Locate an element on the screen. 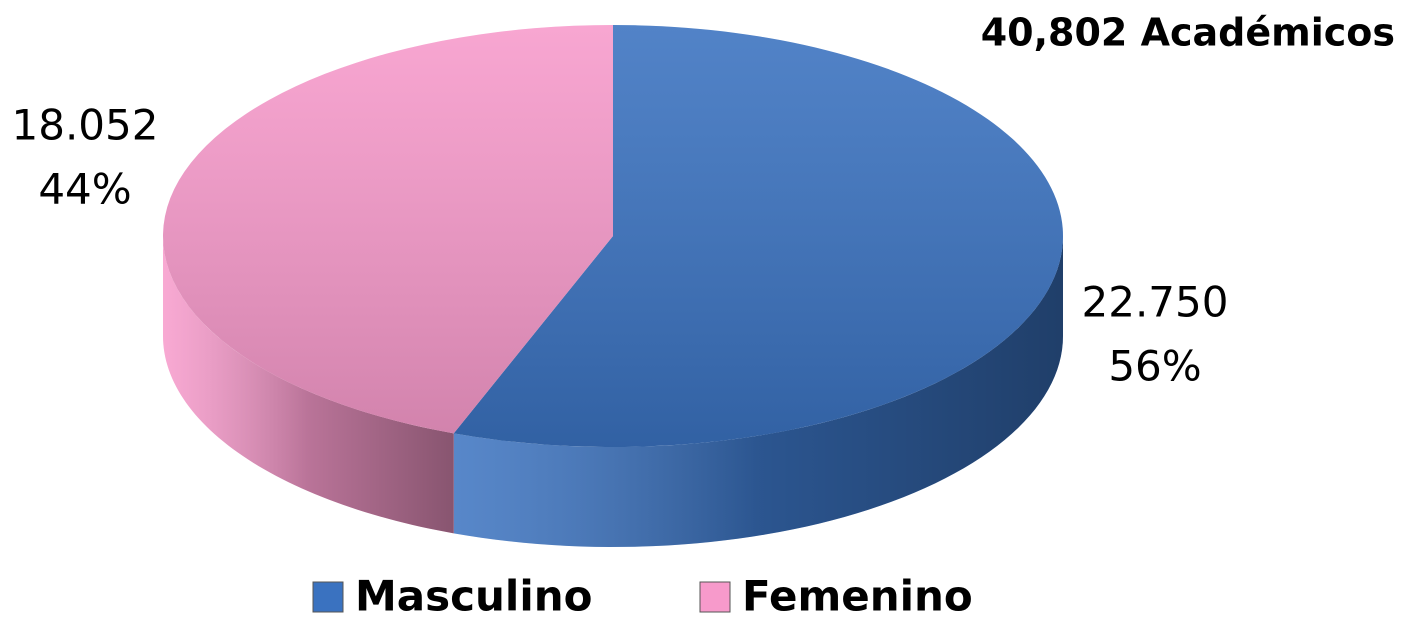 The height and width of the screenshot is (619, 1410). data-label: 18.052 is located at coordinates (85, 125).